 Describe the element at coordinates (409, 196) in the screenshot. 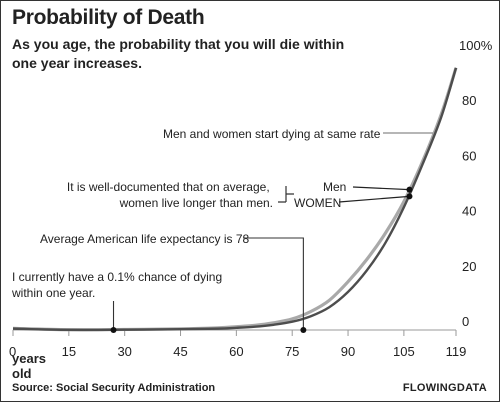

I see `marker-women-point` at that location.